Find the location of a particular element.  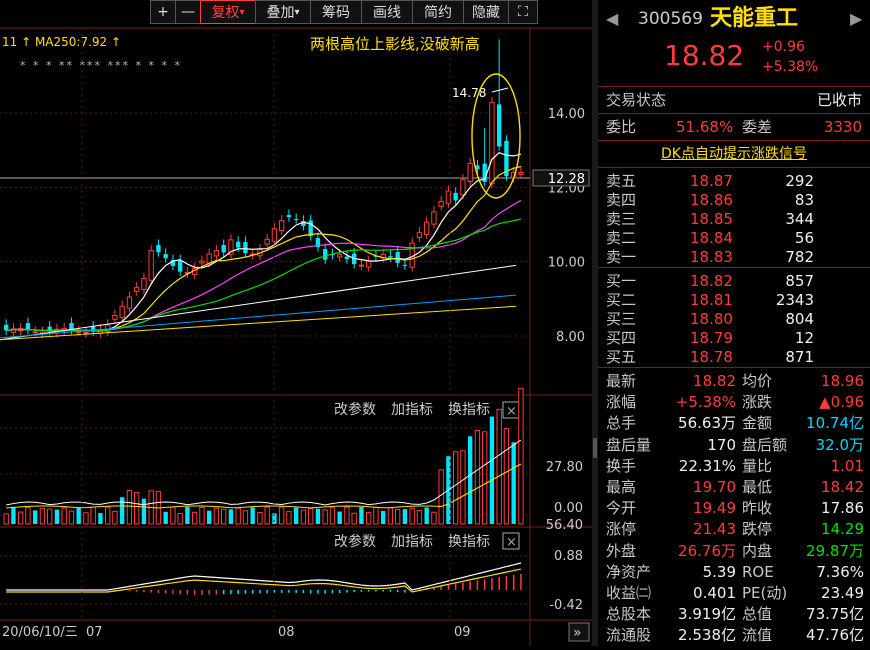

volume-ma5-line is located at coordinates (264, 472).